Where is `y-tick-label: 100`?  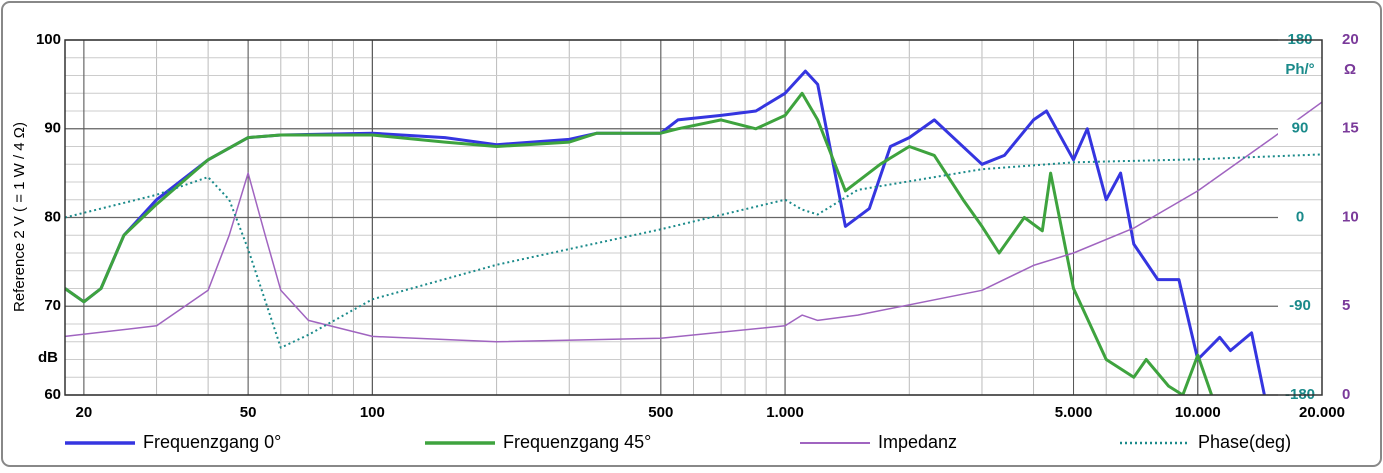
y-tick-label: 100 is located at coordinates (48, 39).